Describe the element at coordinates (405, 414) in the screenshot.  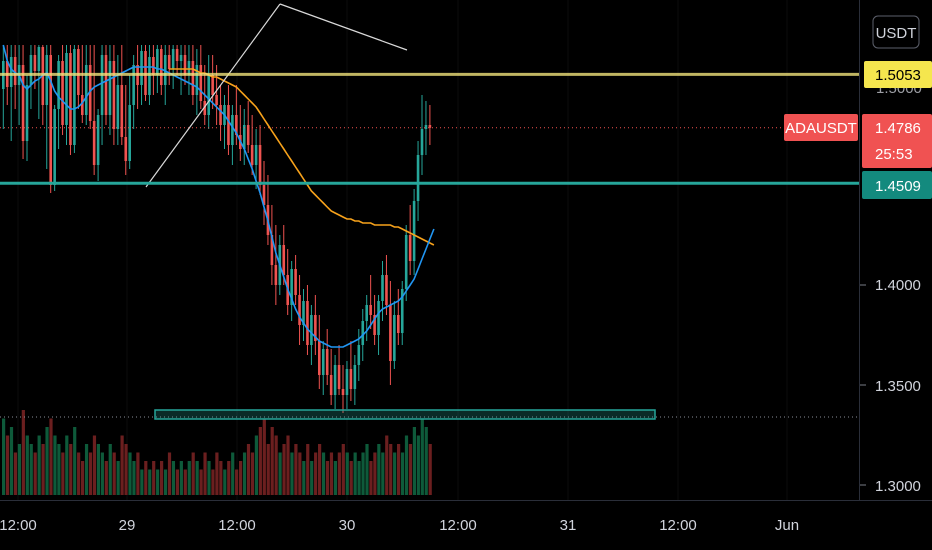
I see `demand-zone-rectangle` at that location.